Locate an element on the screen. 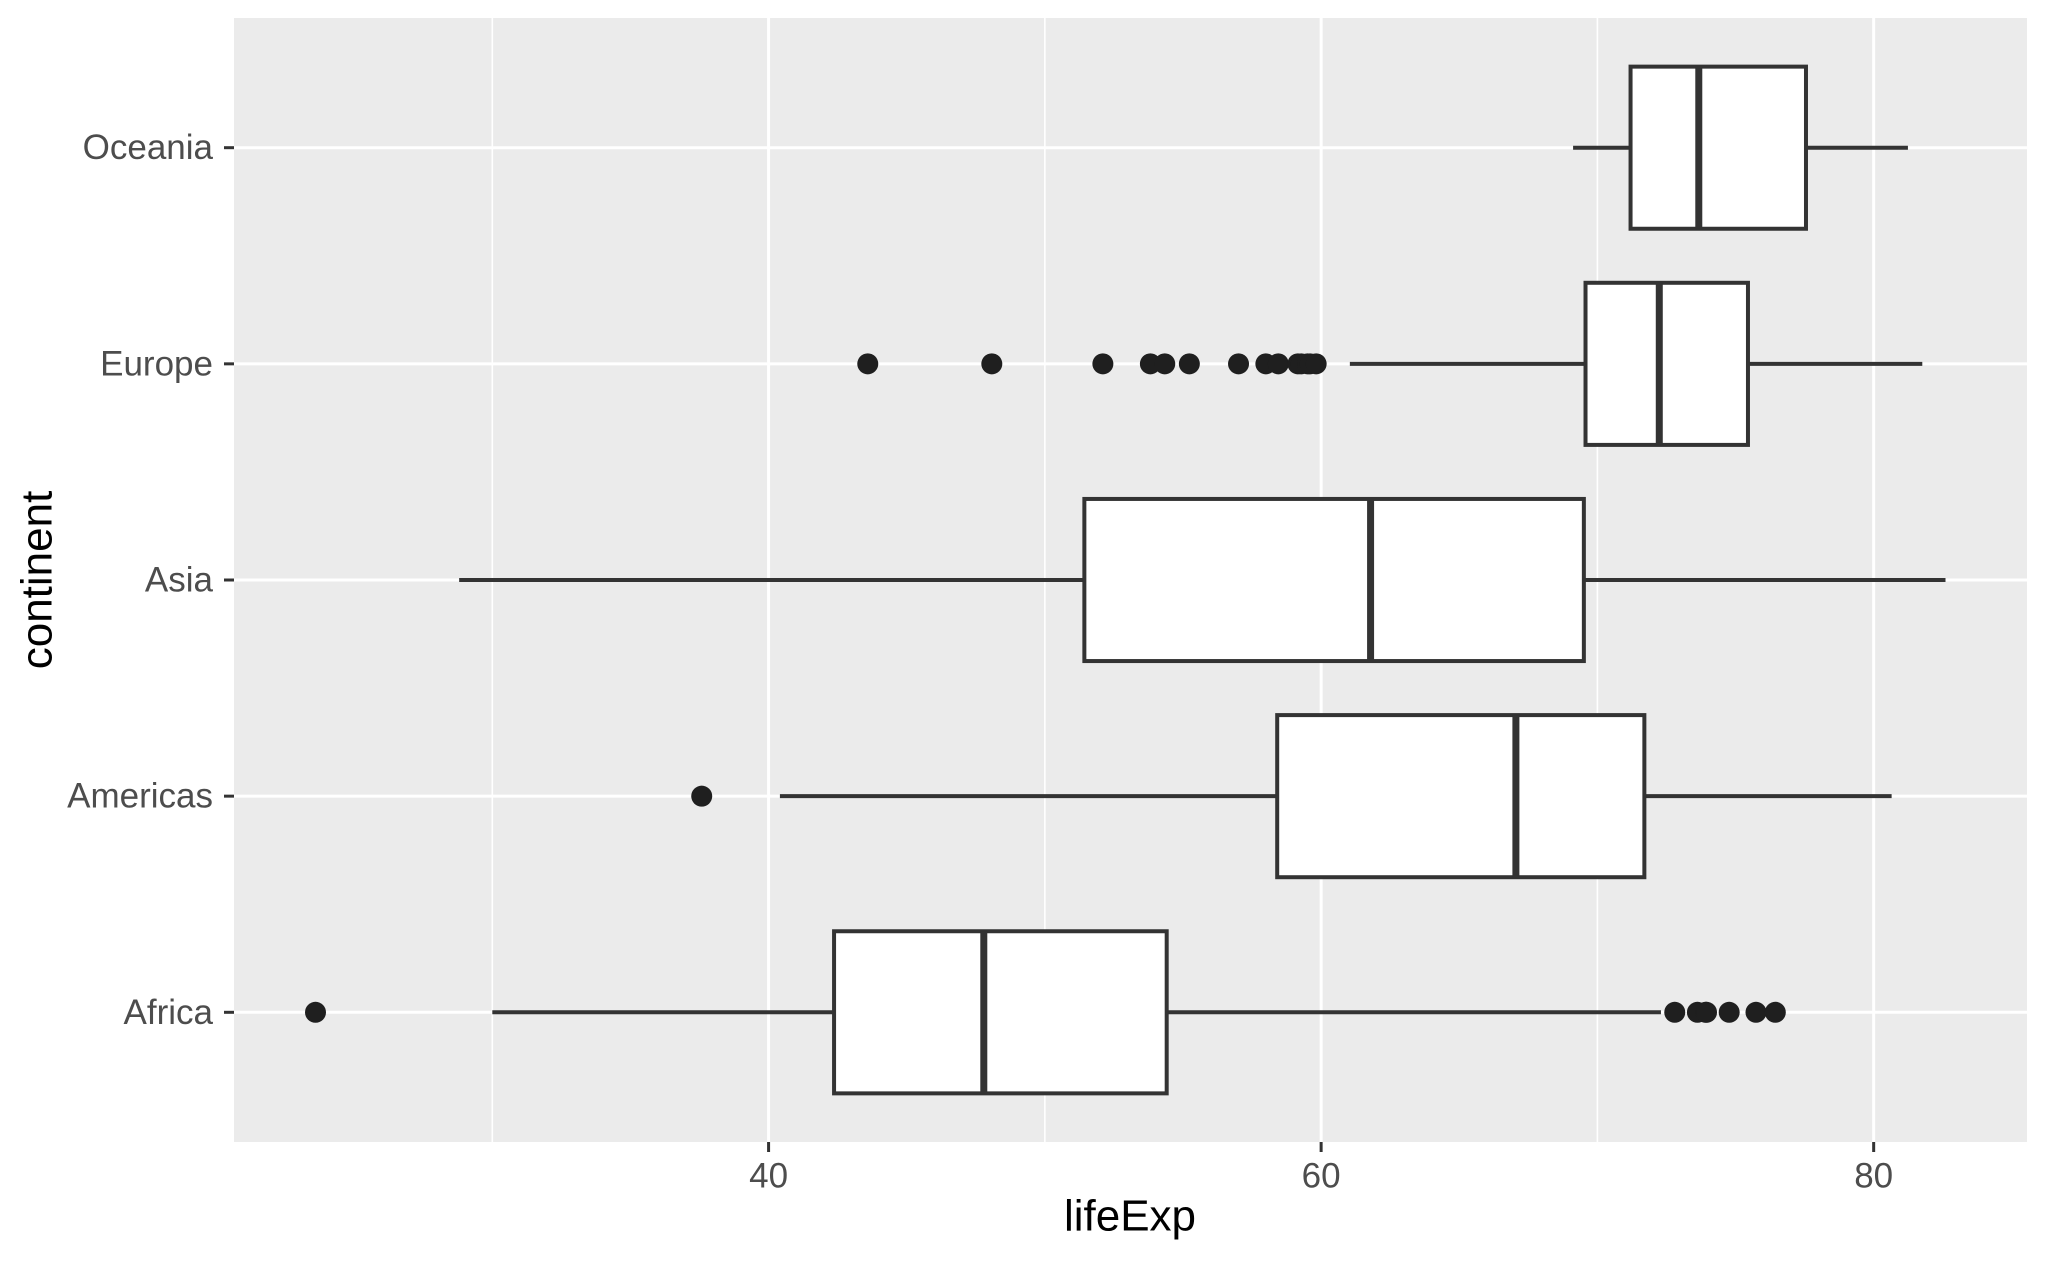 The image size is (2048, 1270). y-tick-label-oceania: Oceania is located at coordinates (148, 147).